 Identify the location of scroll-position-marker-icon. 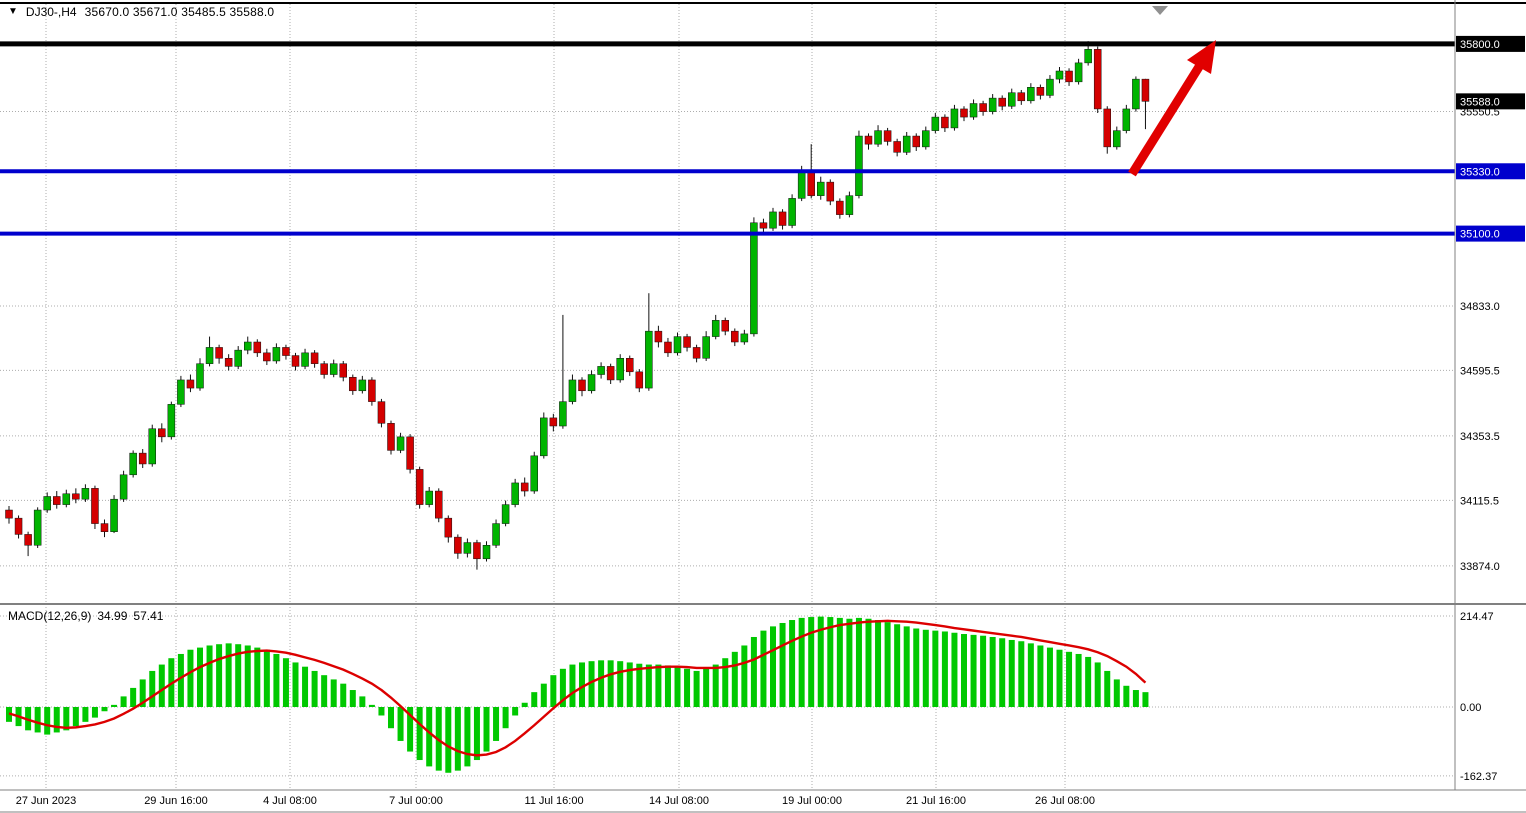
(1160, 10).